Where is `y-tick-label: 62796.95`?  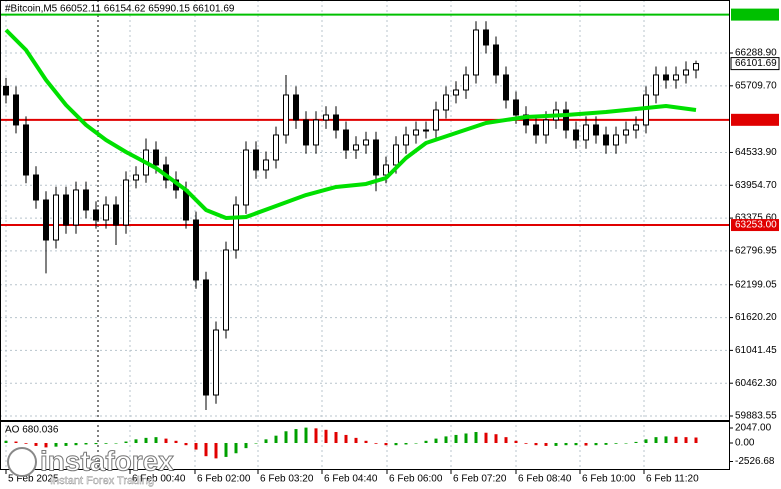 y-tick-label: 62796.95 is located at coordinates (756, 251).